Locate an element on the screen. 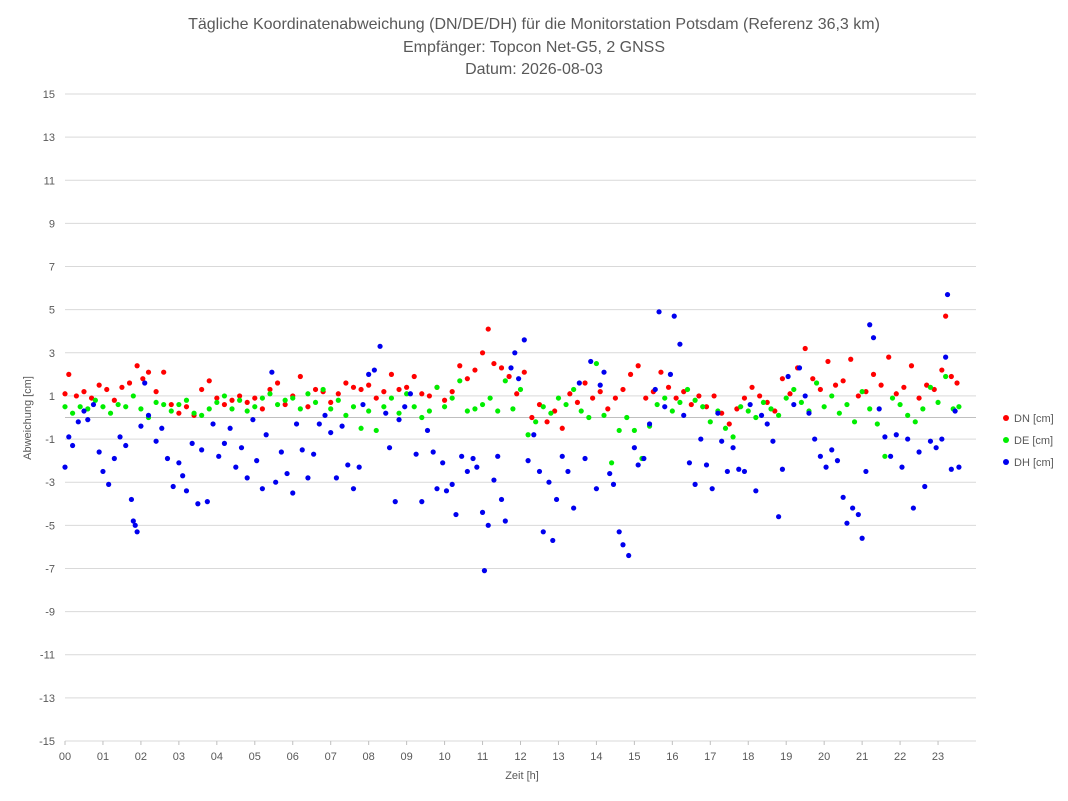  x-tick-label: 01 is located at coordinates (103, 757).